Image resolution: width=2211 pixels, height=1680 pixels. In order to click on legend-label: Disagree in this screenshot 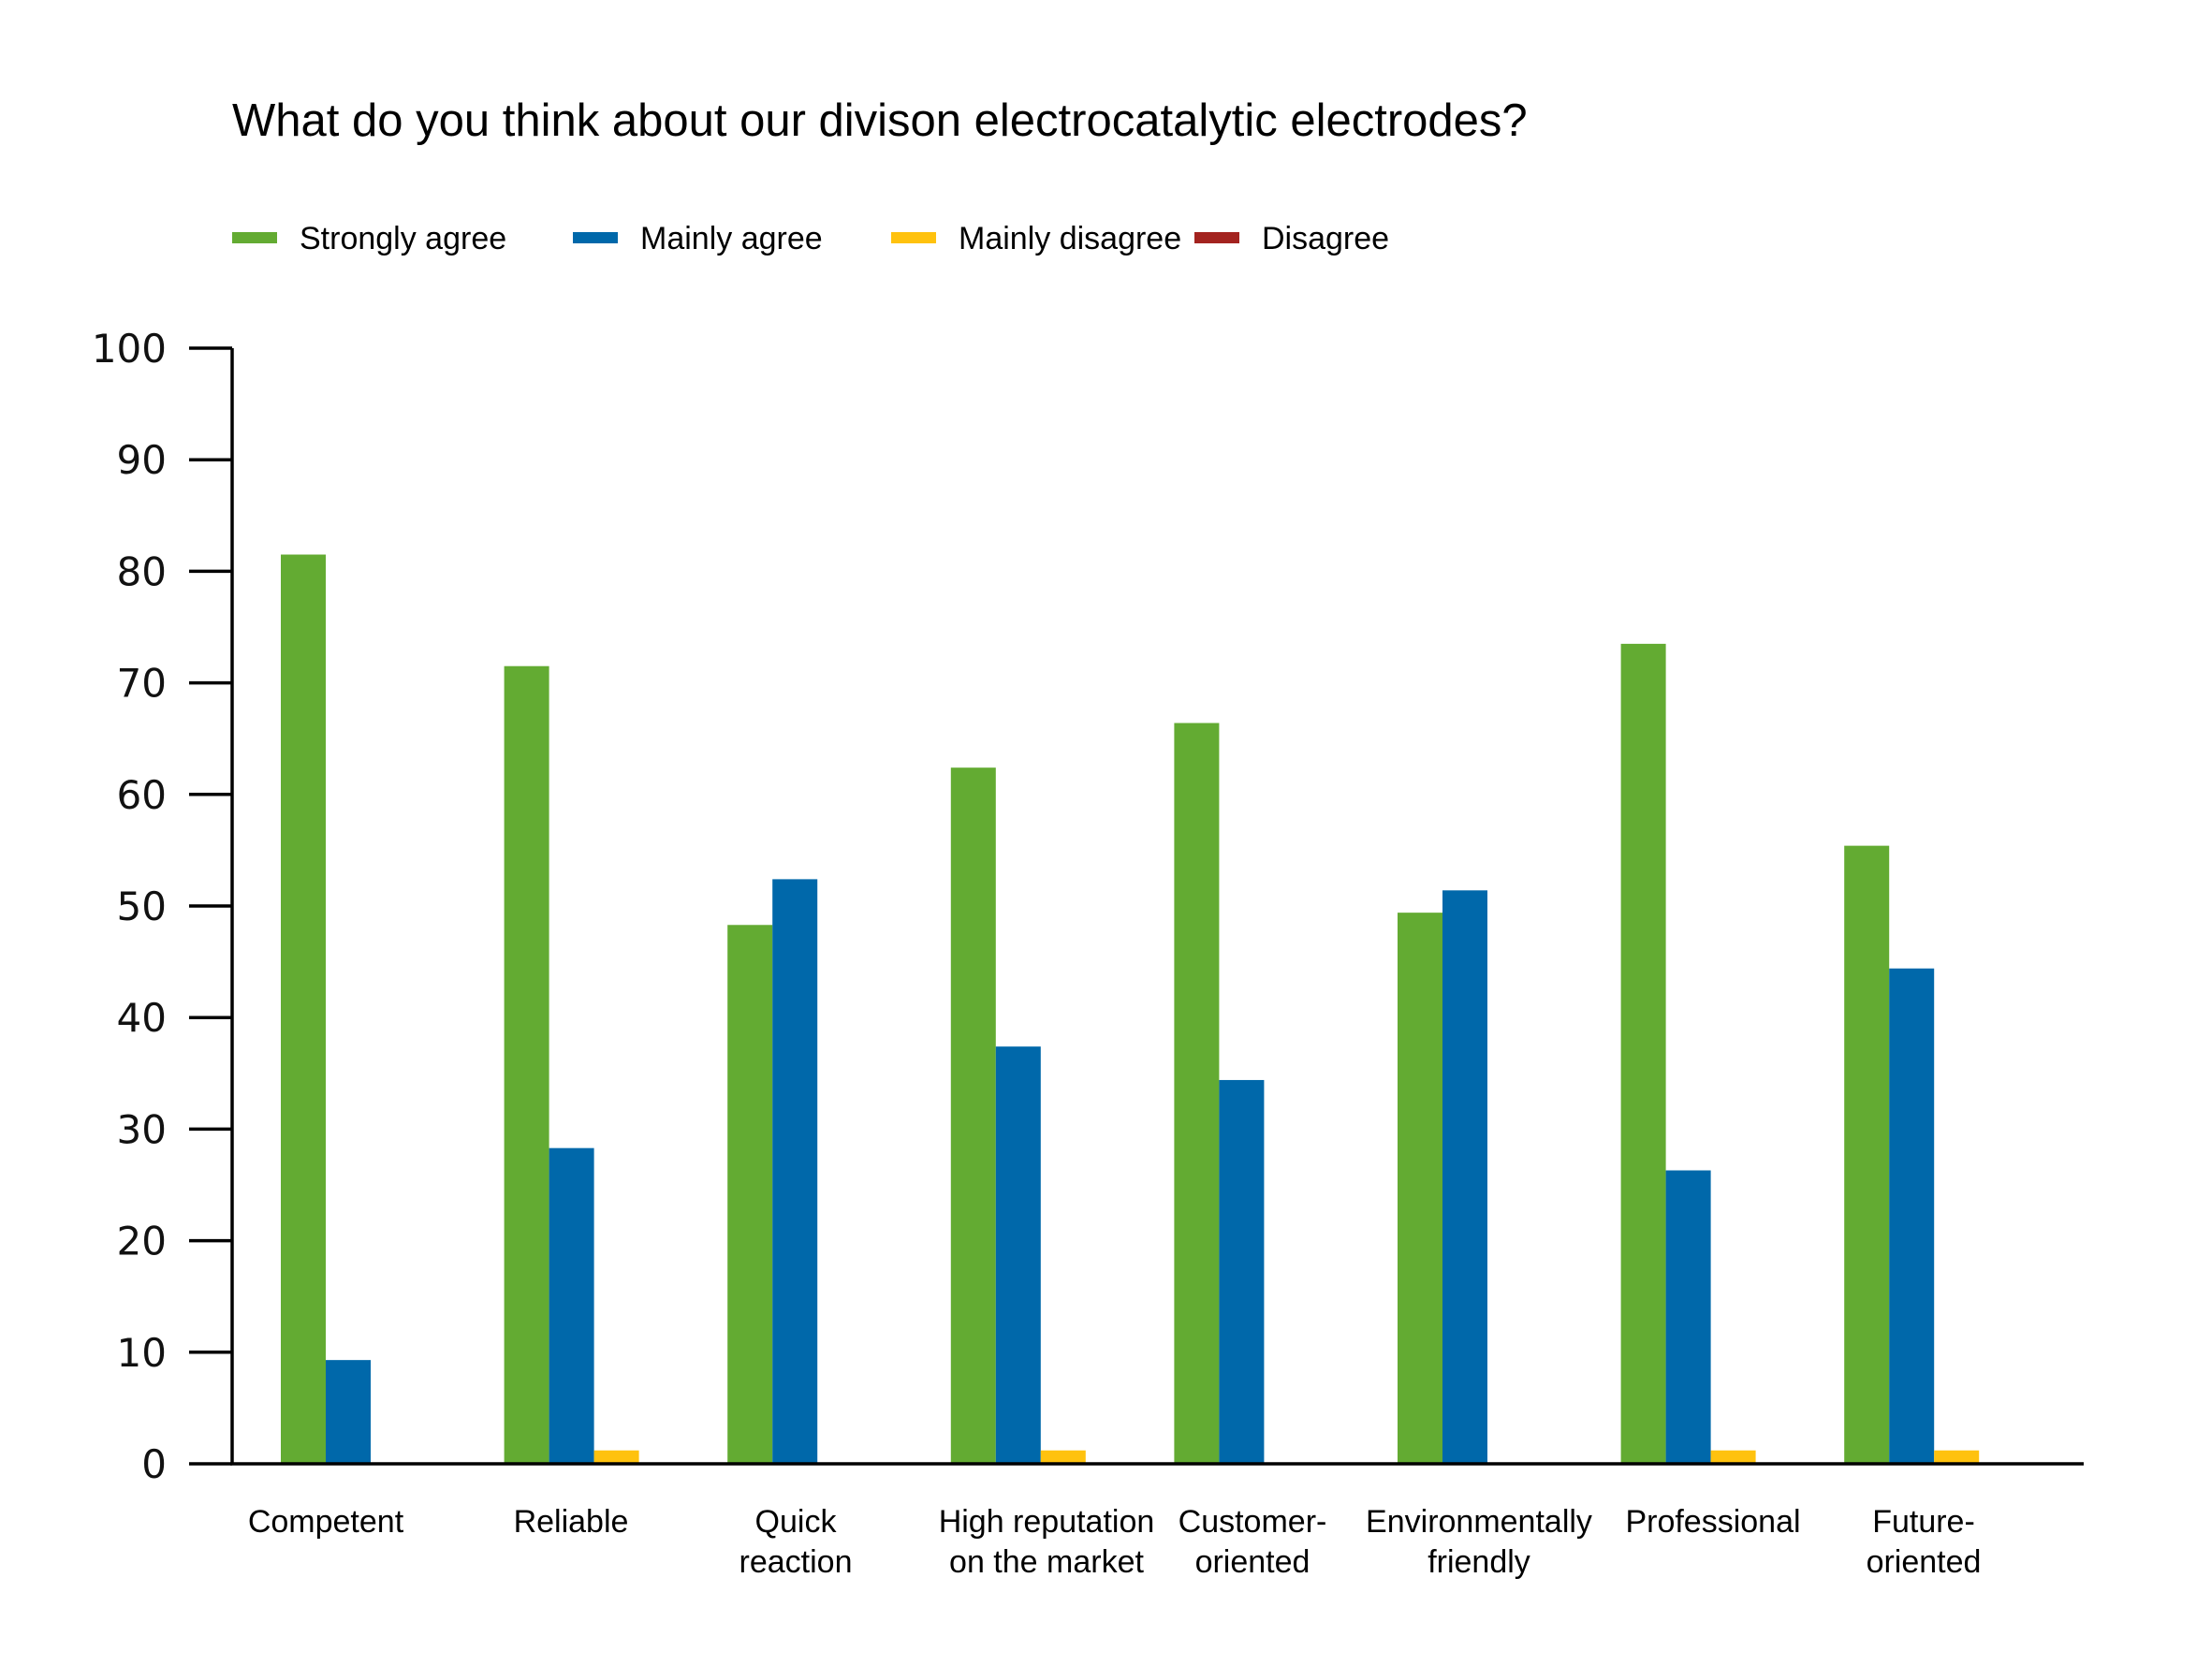, I will do `click(1325, 238)`.